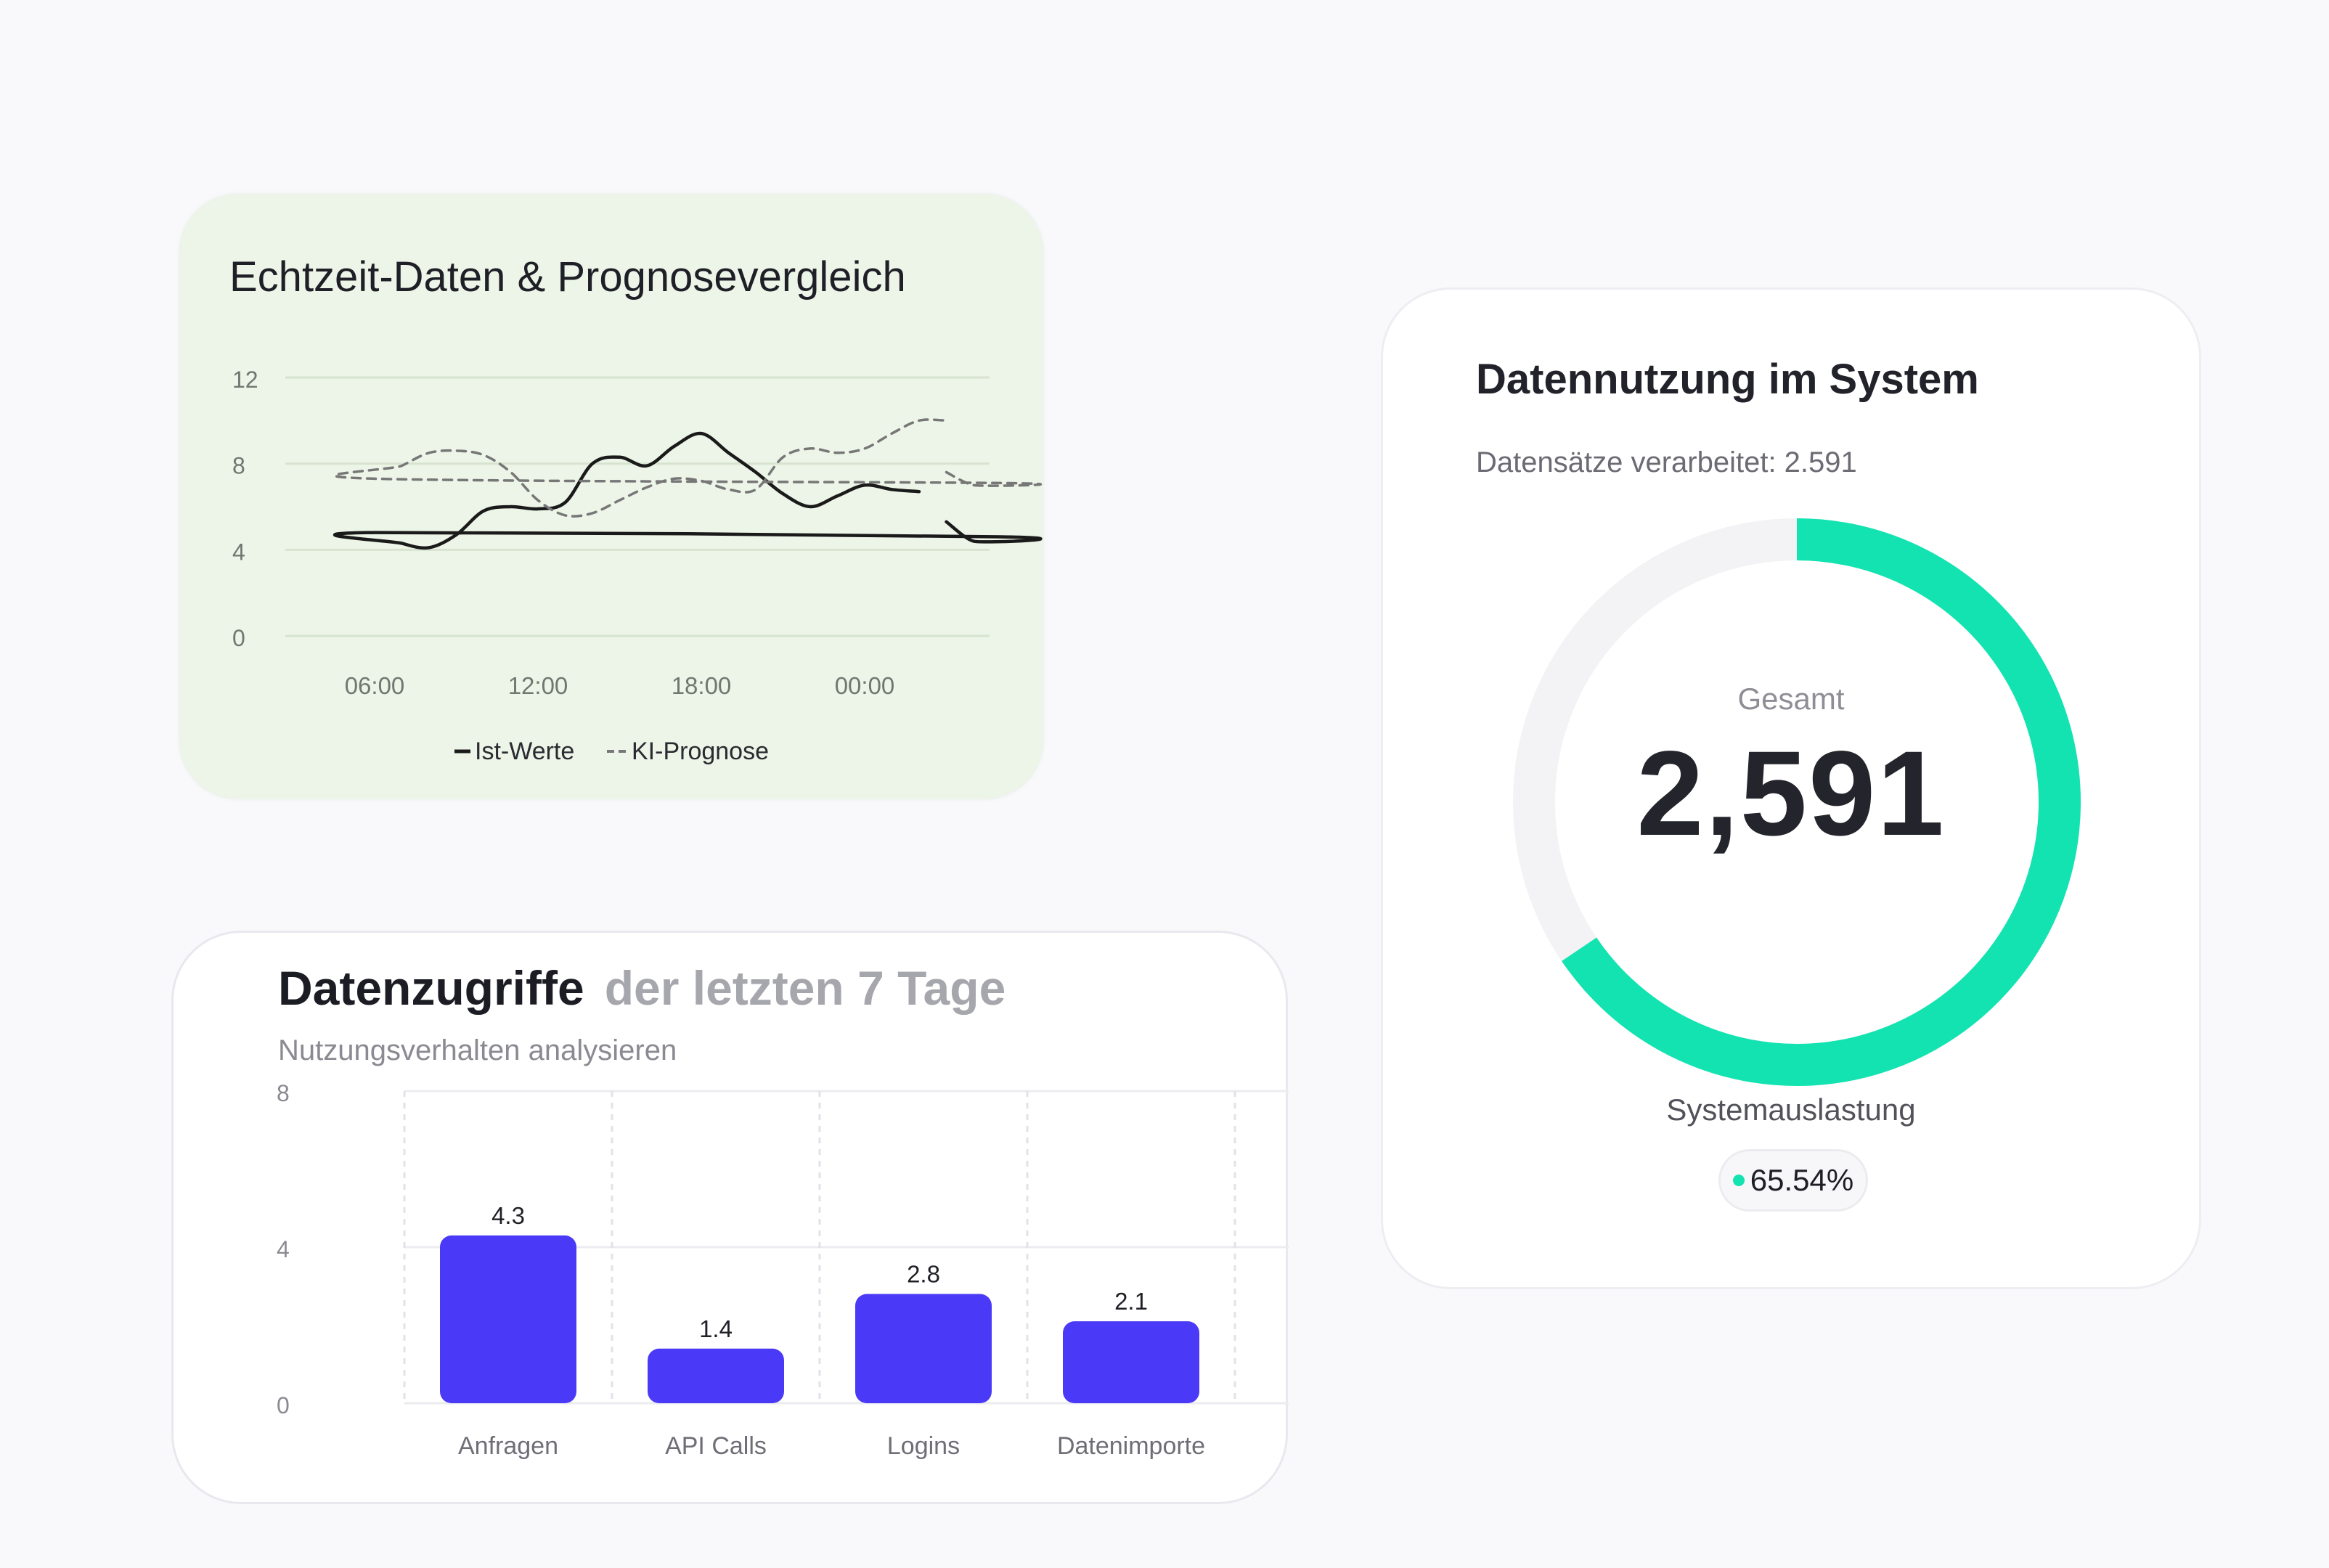 The width and height of the screenshot is (2329, 1568). What do you see at coordinates (1791, 794) in the screenshot?
I see `gauge-total-value: 2,591` at bounding box center [1791, 794].